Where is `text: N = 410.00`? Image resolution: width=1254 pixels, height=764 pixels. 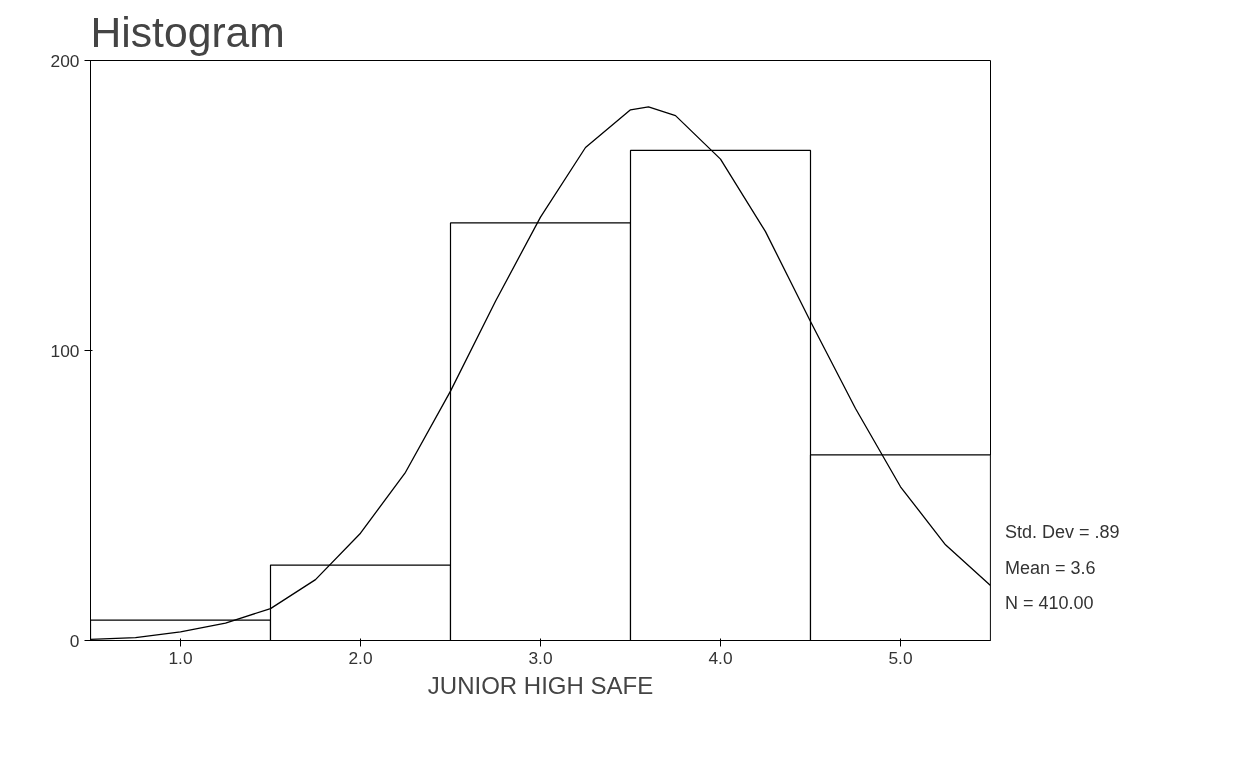
text: N = 410.00 is located at coordinates (1050, 604).